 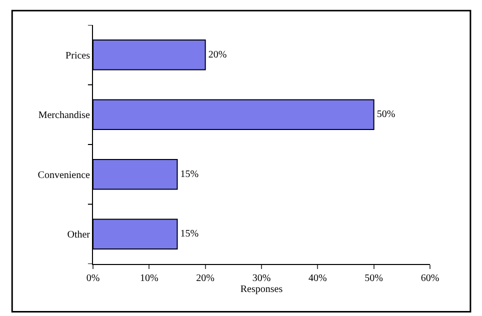 I want to click on data-label: 20%, so click(x=217, y=54).